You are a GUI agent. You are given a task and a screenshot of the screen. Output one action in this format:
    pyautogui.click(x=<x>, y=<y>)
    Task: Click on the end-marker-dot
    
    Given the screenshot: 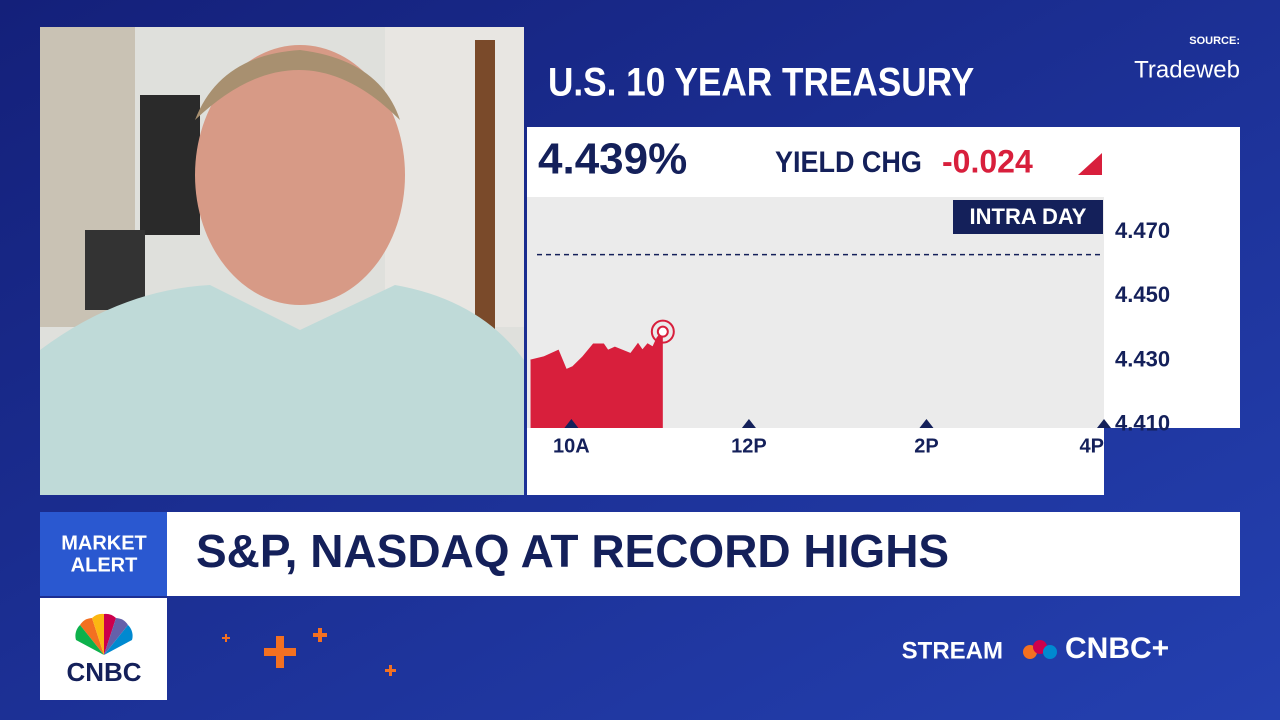 What is the action you would take?
    pyautogui.click(x=662, y=331)
    